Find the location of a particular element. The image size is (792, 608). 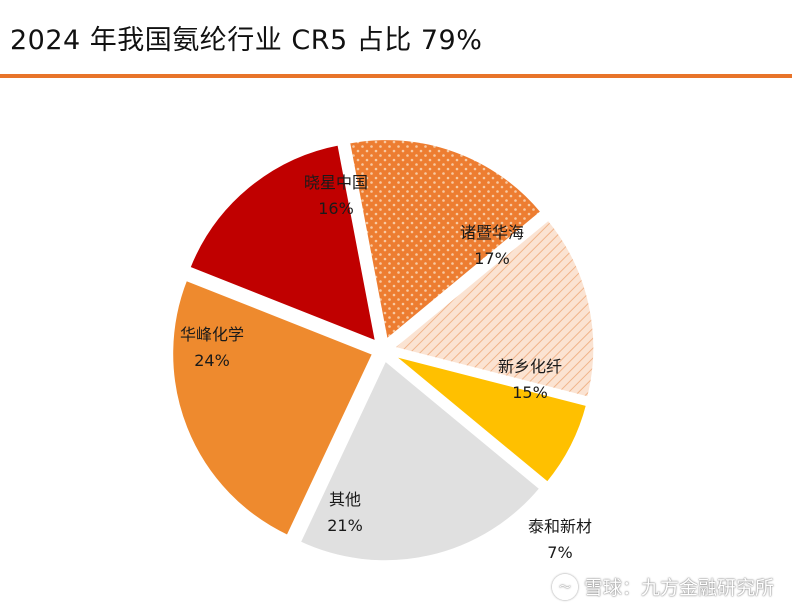

slice-name-label: 诸暨华海 is located at coordinates (492, 232).